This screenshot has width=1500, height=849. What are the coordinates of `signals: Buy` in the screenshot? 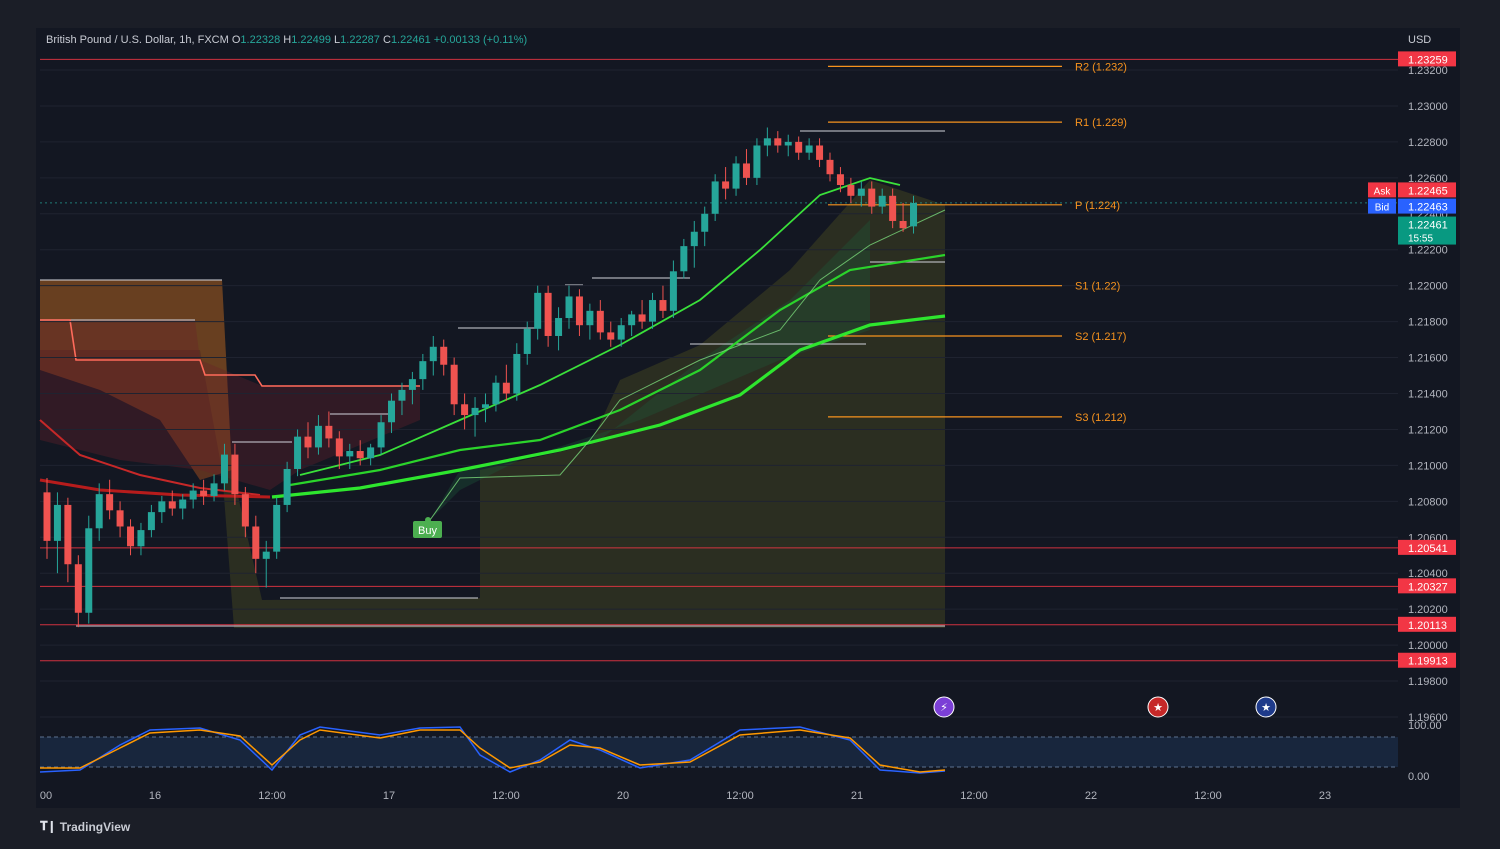 It's located at (427, 527).